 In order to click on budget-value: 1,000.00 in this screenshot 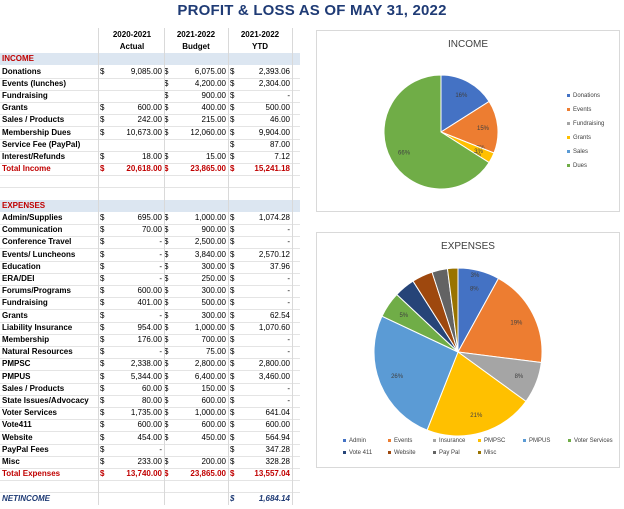, I will do `click(210, 413)`.